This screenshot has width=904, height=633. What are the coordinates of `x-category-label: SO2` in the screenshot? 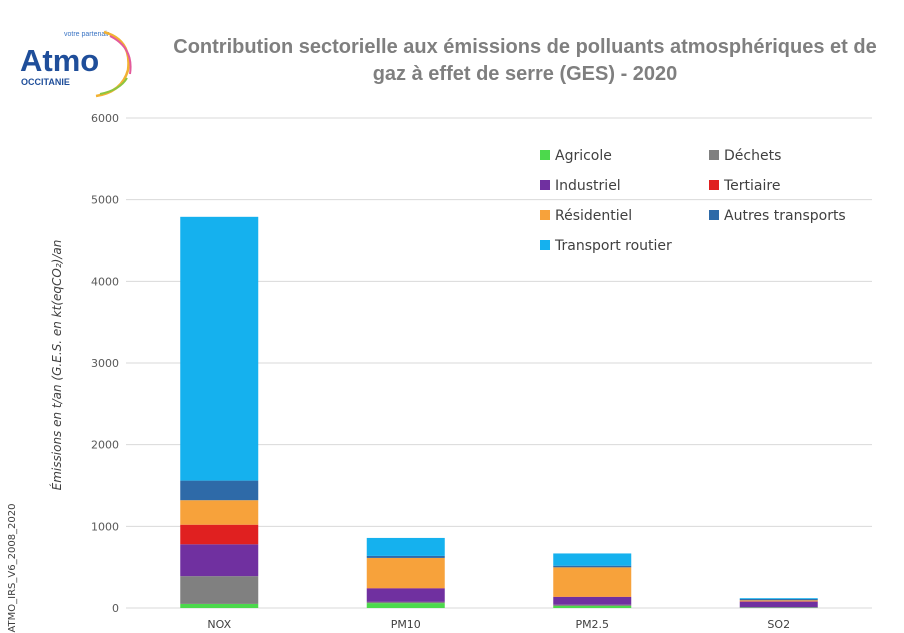 It's located at (778, 624).